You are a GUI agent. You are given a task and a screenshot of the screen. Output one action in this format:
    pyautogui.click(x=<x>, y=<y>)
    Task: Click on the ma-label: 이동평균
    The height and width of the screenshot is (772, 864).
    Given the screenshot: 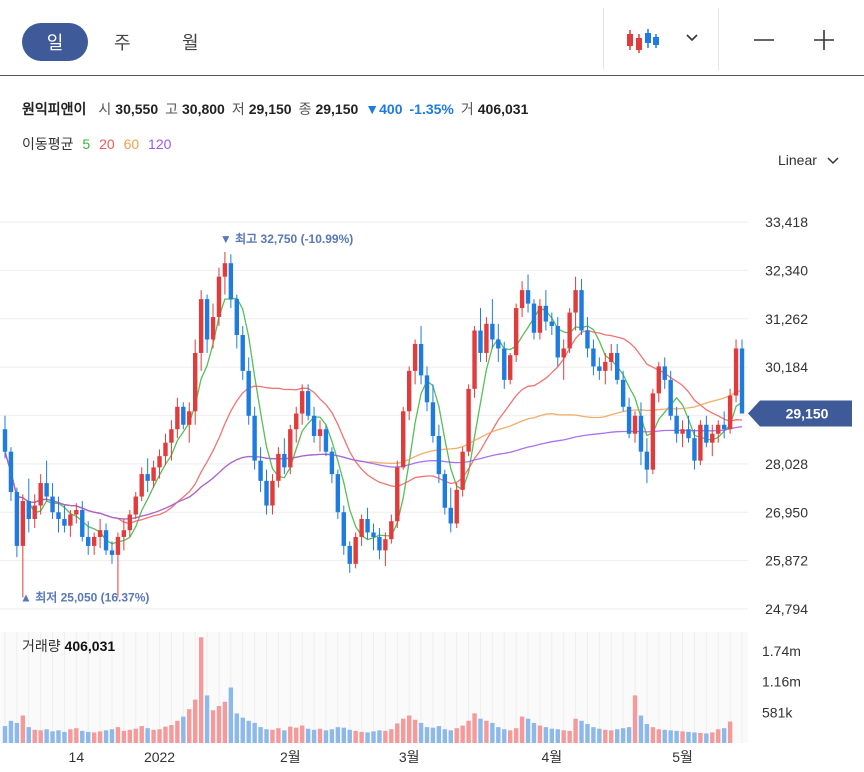 What is the action you would take?
    pyautogui.click(x=48, y=144)
    